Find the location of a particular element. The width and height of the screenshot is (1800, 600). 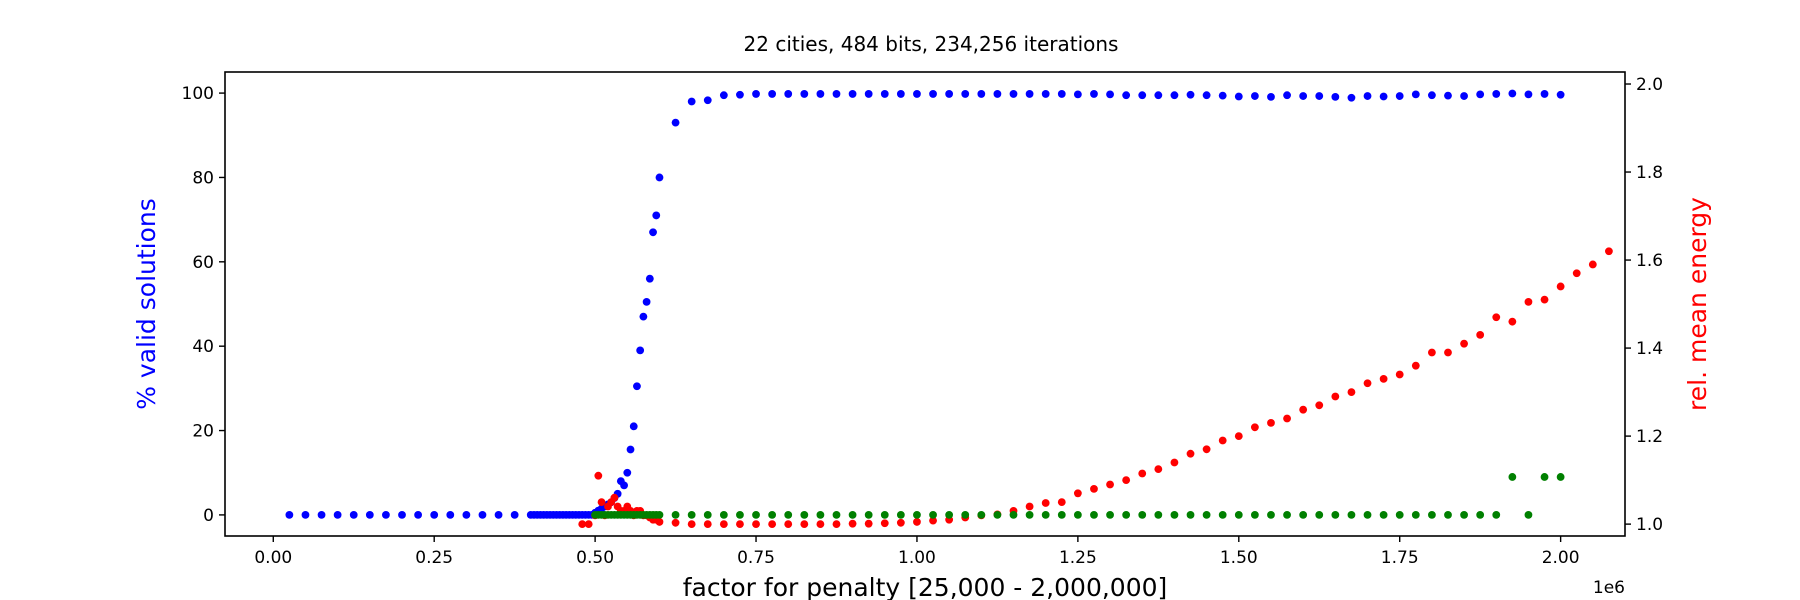

right-tick-label: 1.2 is located at coordinates (1649, 437).